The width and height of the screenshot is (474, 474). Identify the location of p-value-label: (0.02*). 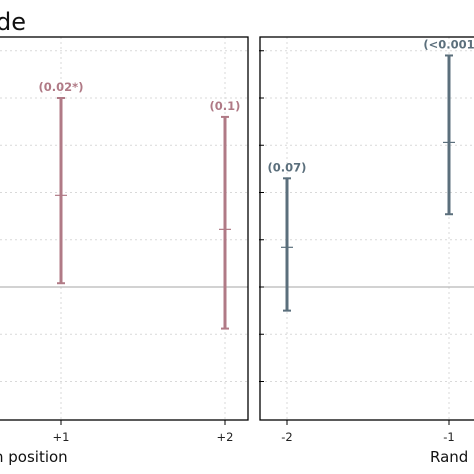
(61, 87).